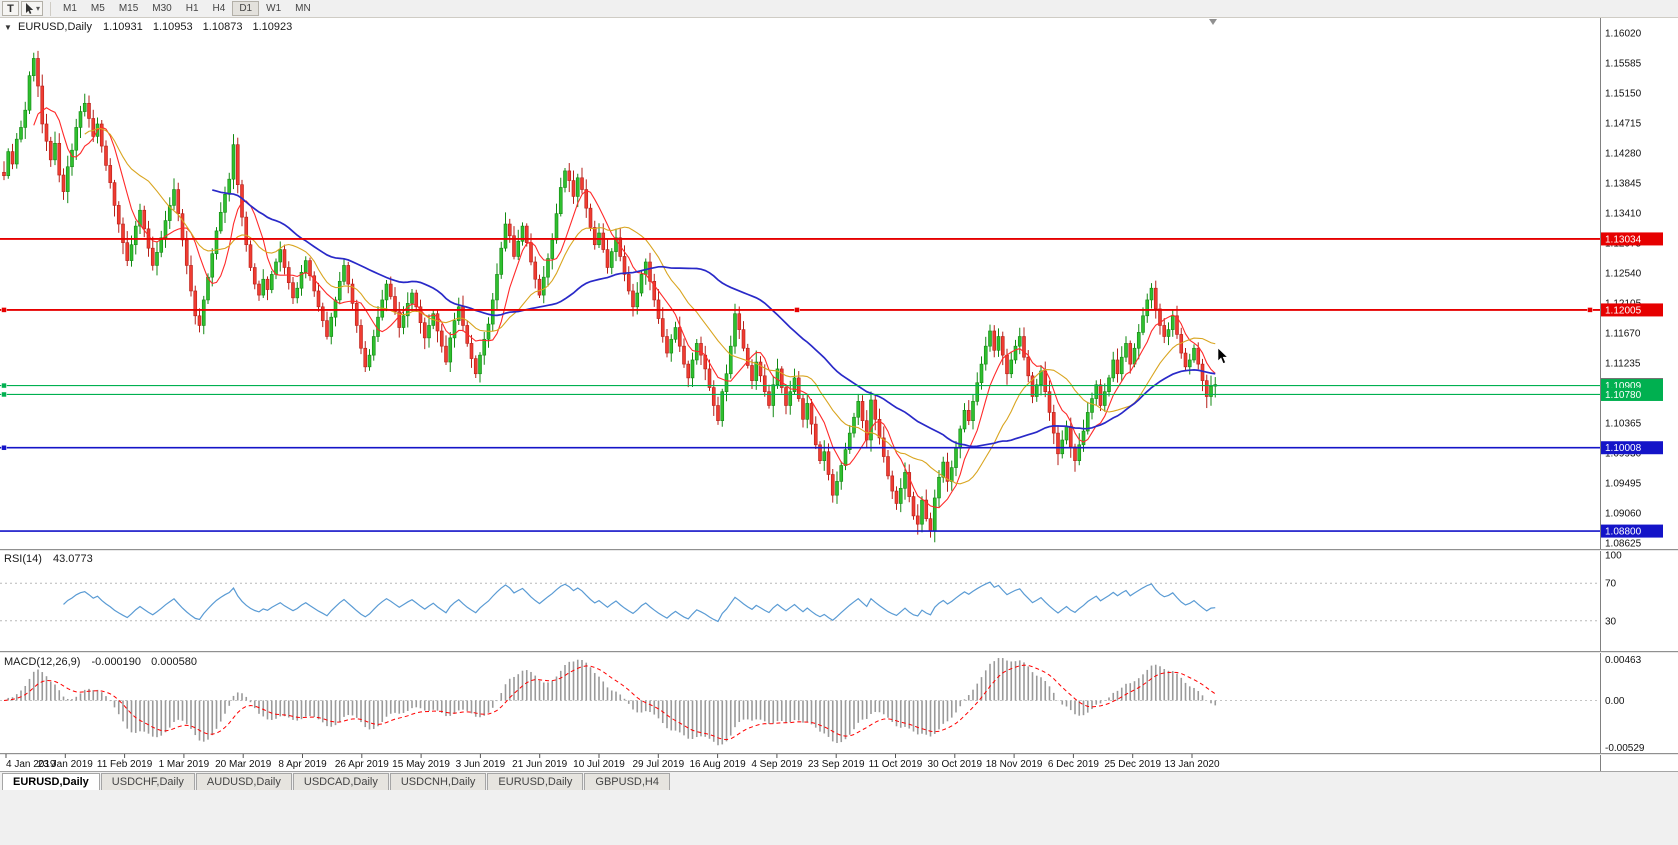 This screenshot has height=845, width=1678. What do you see at coordinates (147, 781) in the screenshot?
I see `chart-tab-1: USDCHF,Daily` at bounding box center [147, 781].